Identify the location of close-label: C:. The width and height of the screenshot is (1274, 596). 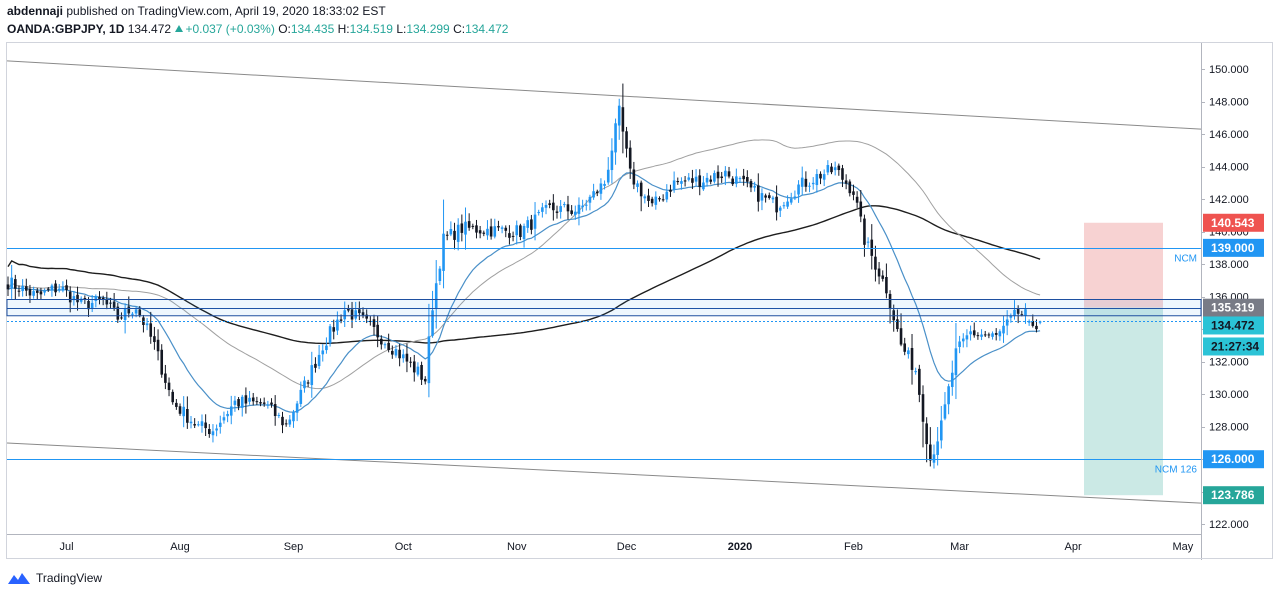
(459, 29).